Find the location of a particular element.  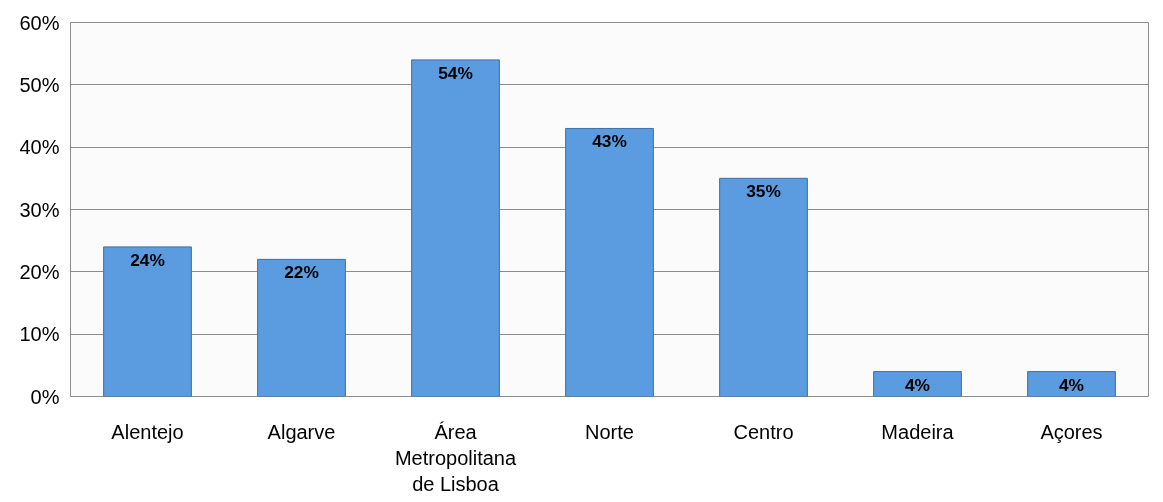

y-tick-label: 40% is located at coordinates (39, 147).